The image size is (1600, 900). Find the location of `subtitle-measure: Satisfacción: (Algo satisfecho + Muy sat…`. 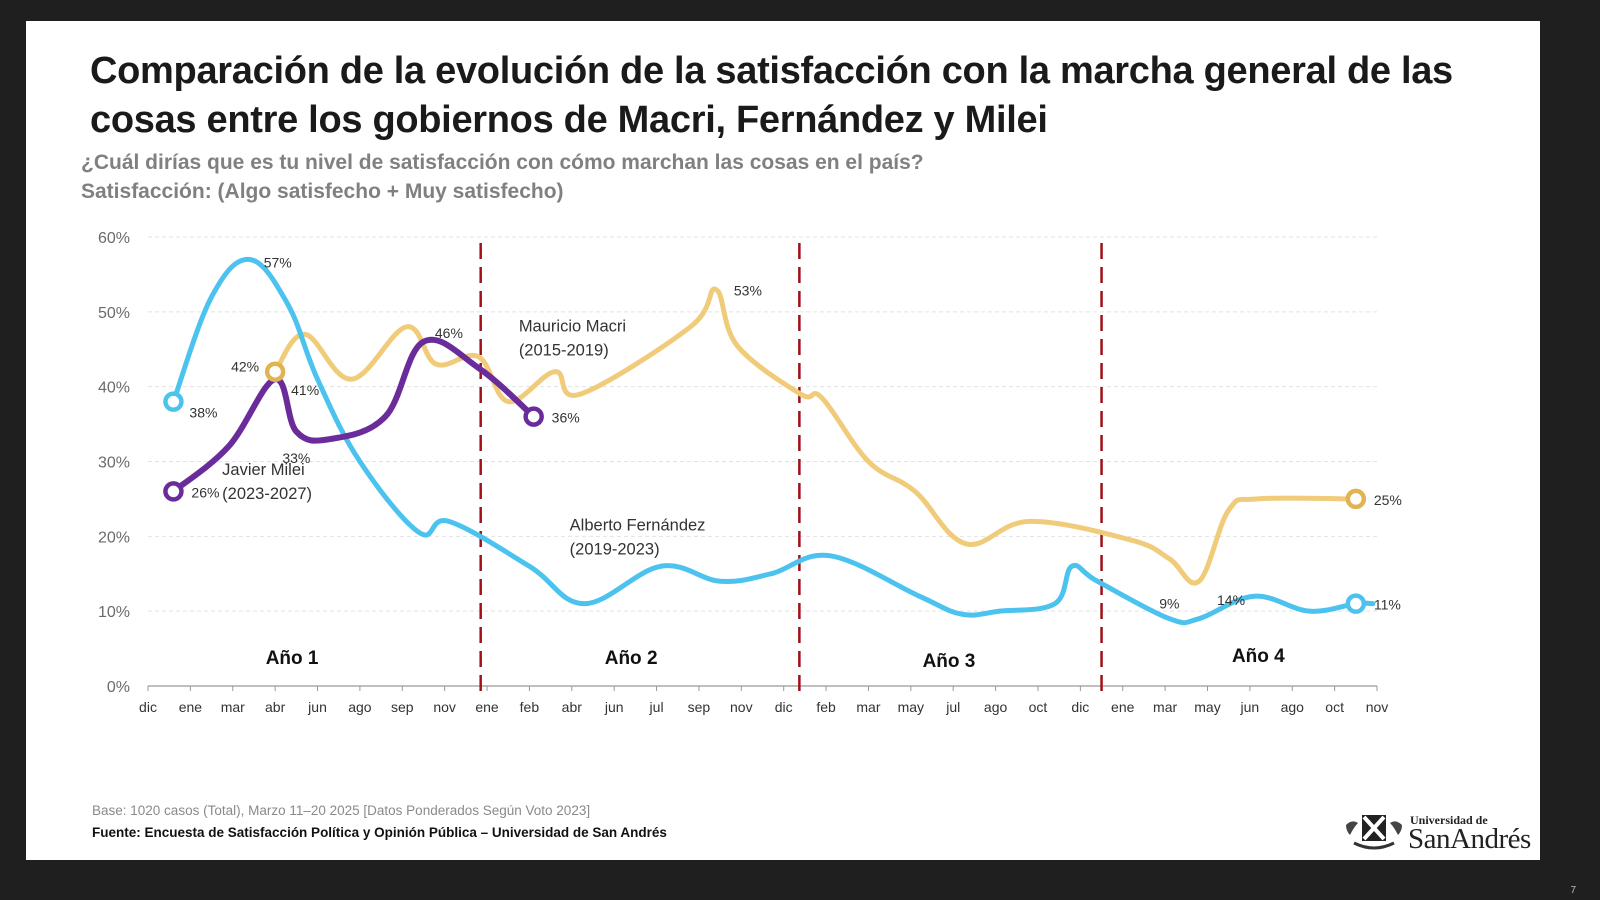

subtitle-measure: Satisfacción: (Algo satisfecho + Muy sat… is located at coordinates (322, 191).